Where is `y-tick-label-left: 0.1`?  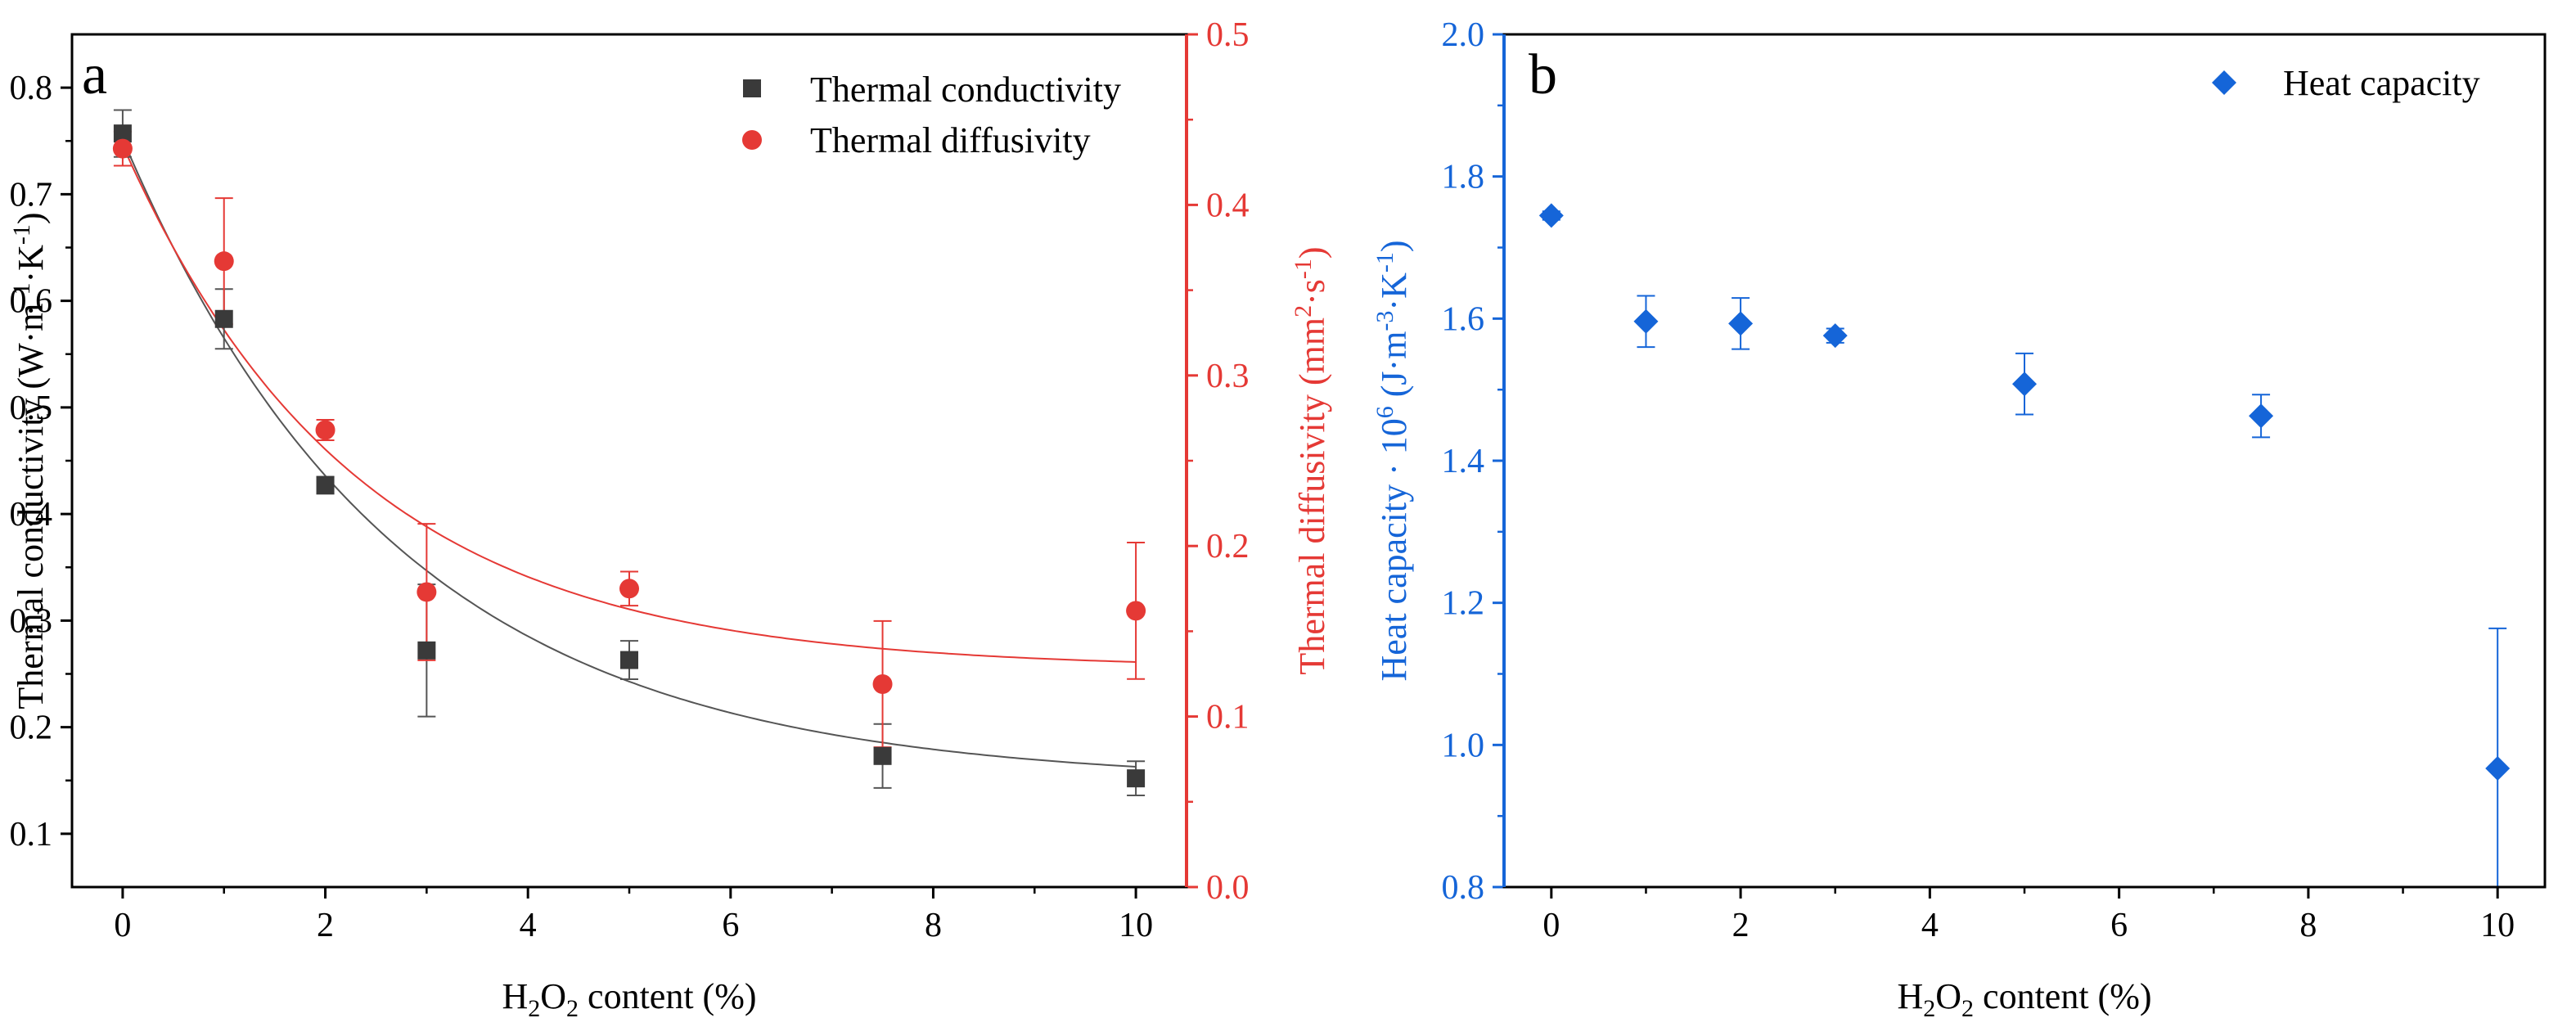
y-tick-label-left: 0.1 is located at coordinates (31, 835).